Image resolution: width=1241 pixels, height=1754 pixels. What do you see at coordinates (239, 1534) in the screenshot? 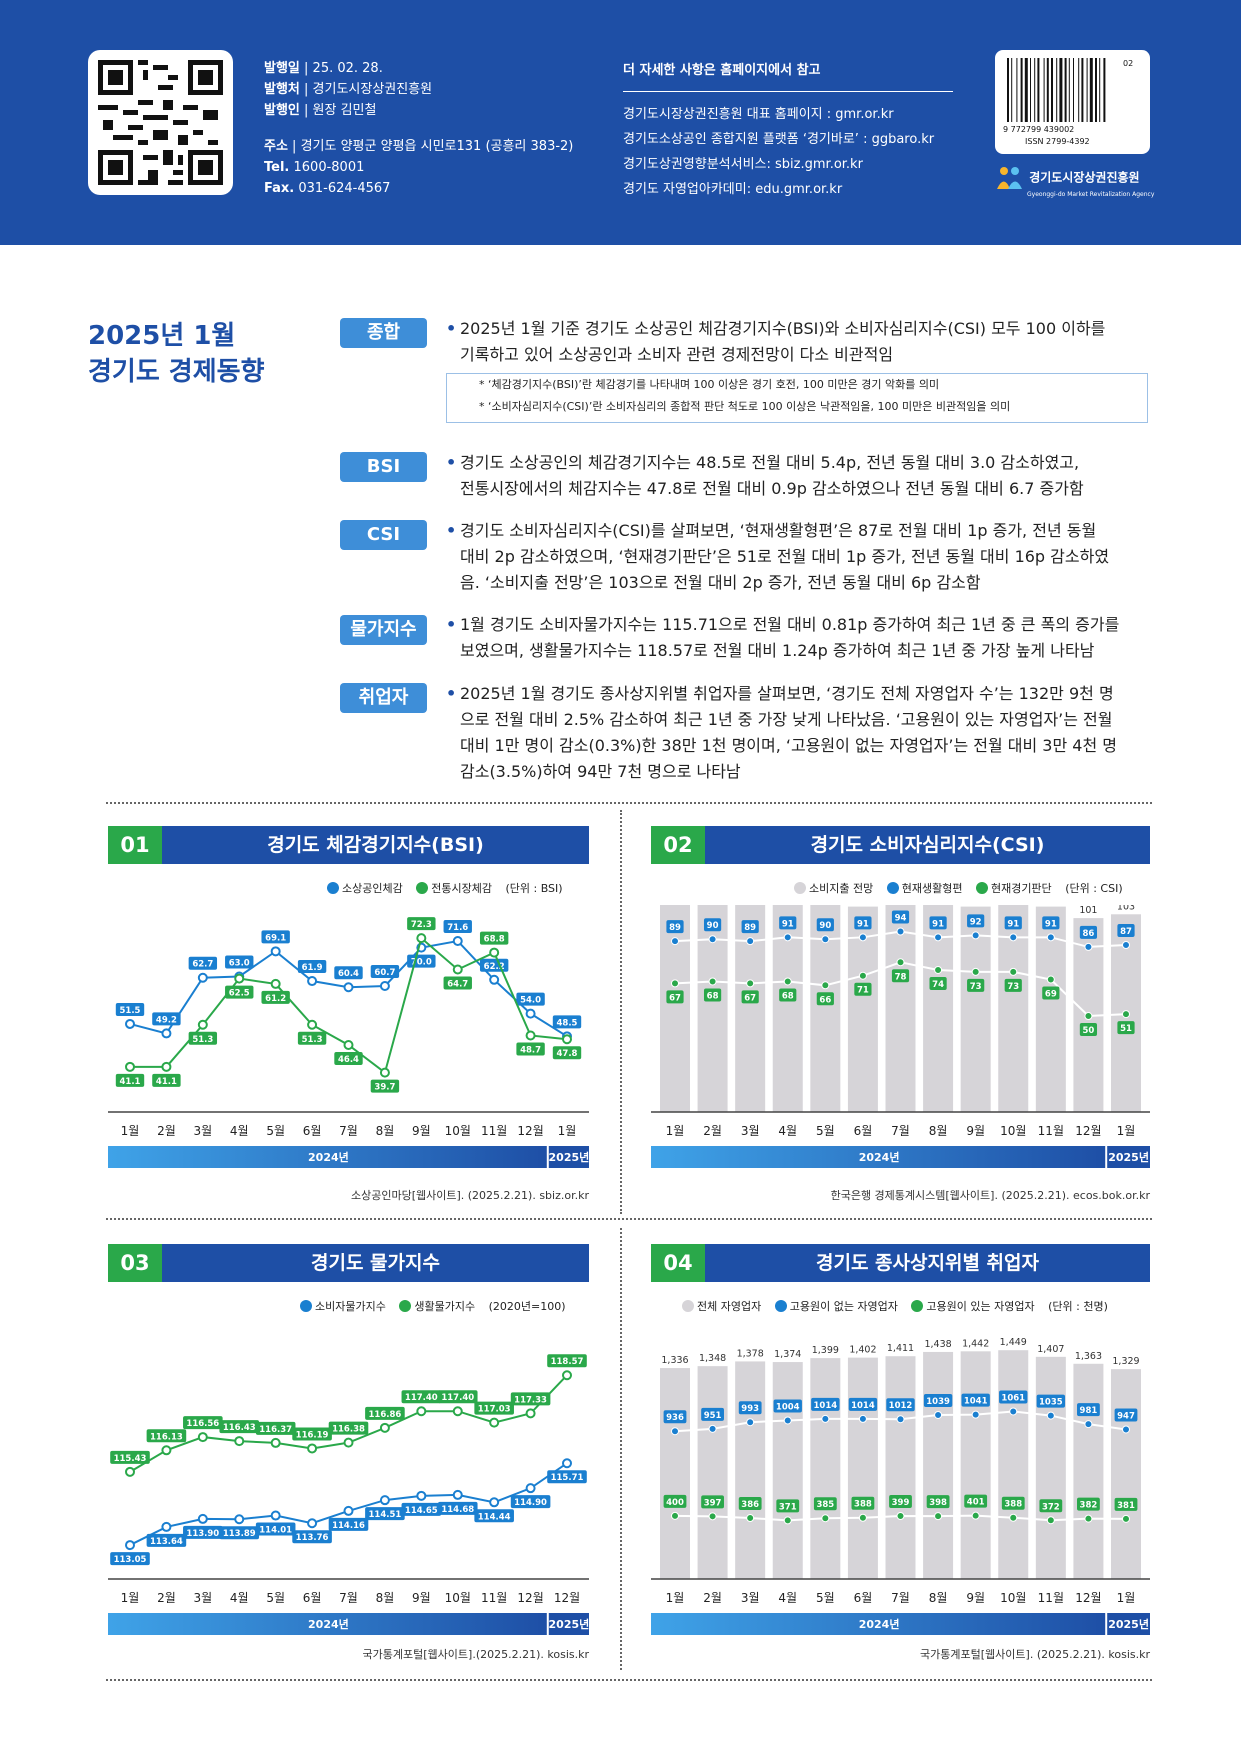
I see `svg-text: 113.89` at bounding box center [239, 1534].